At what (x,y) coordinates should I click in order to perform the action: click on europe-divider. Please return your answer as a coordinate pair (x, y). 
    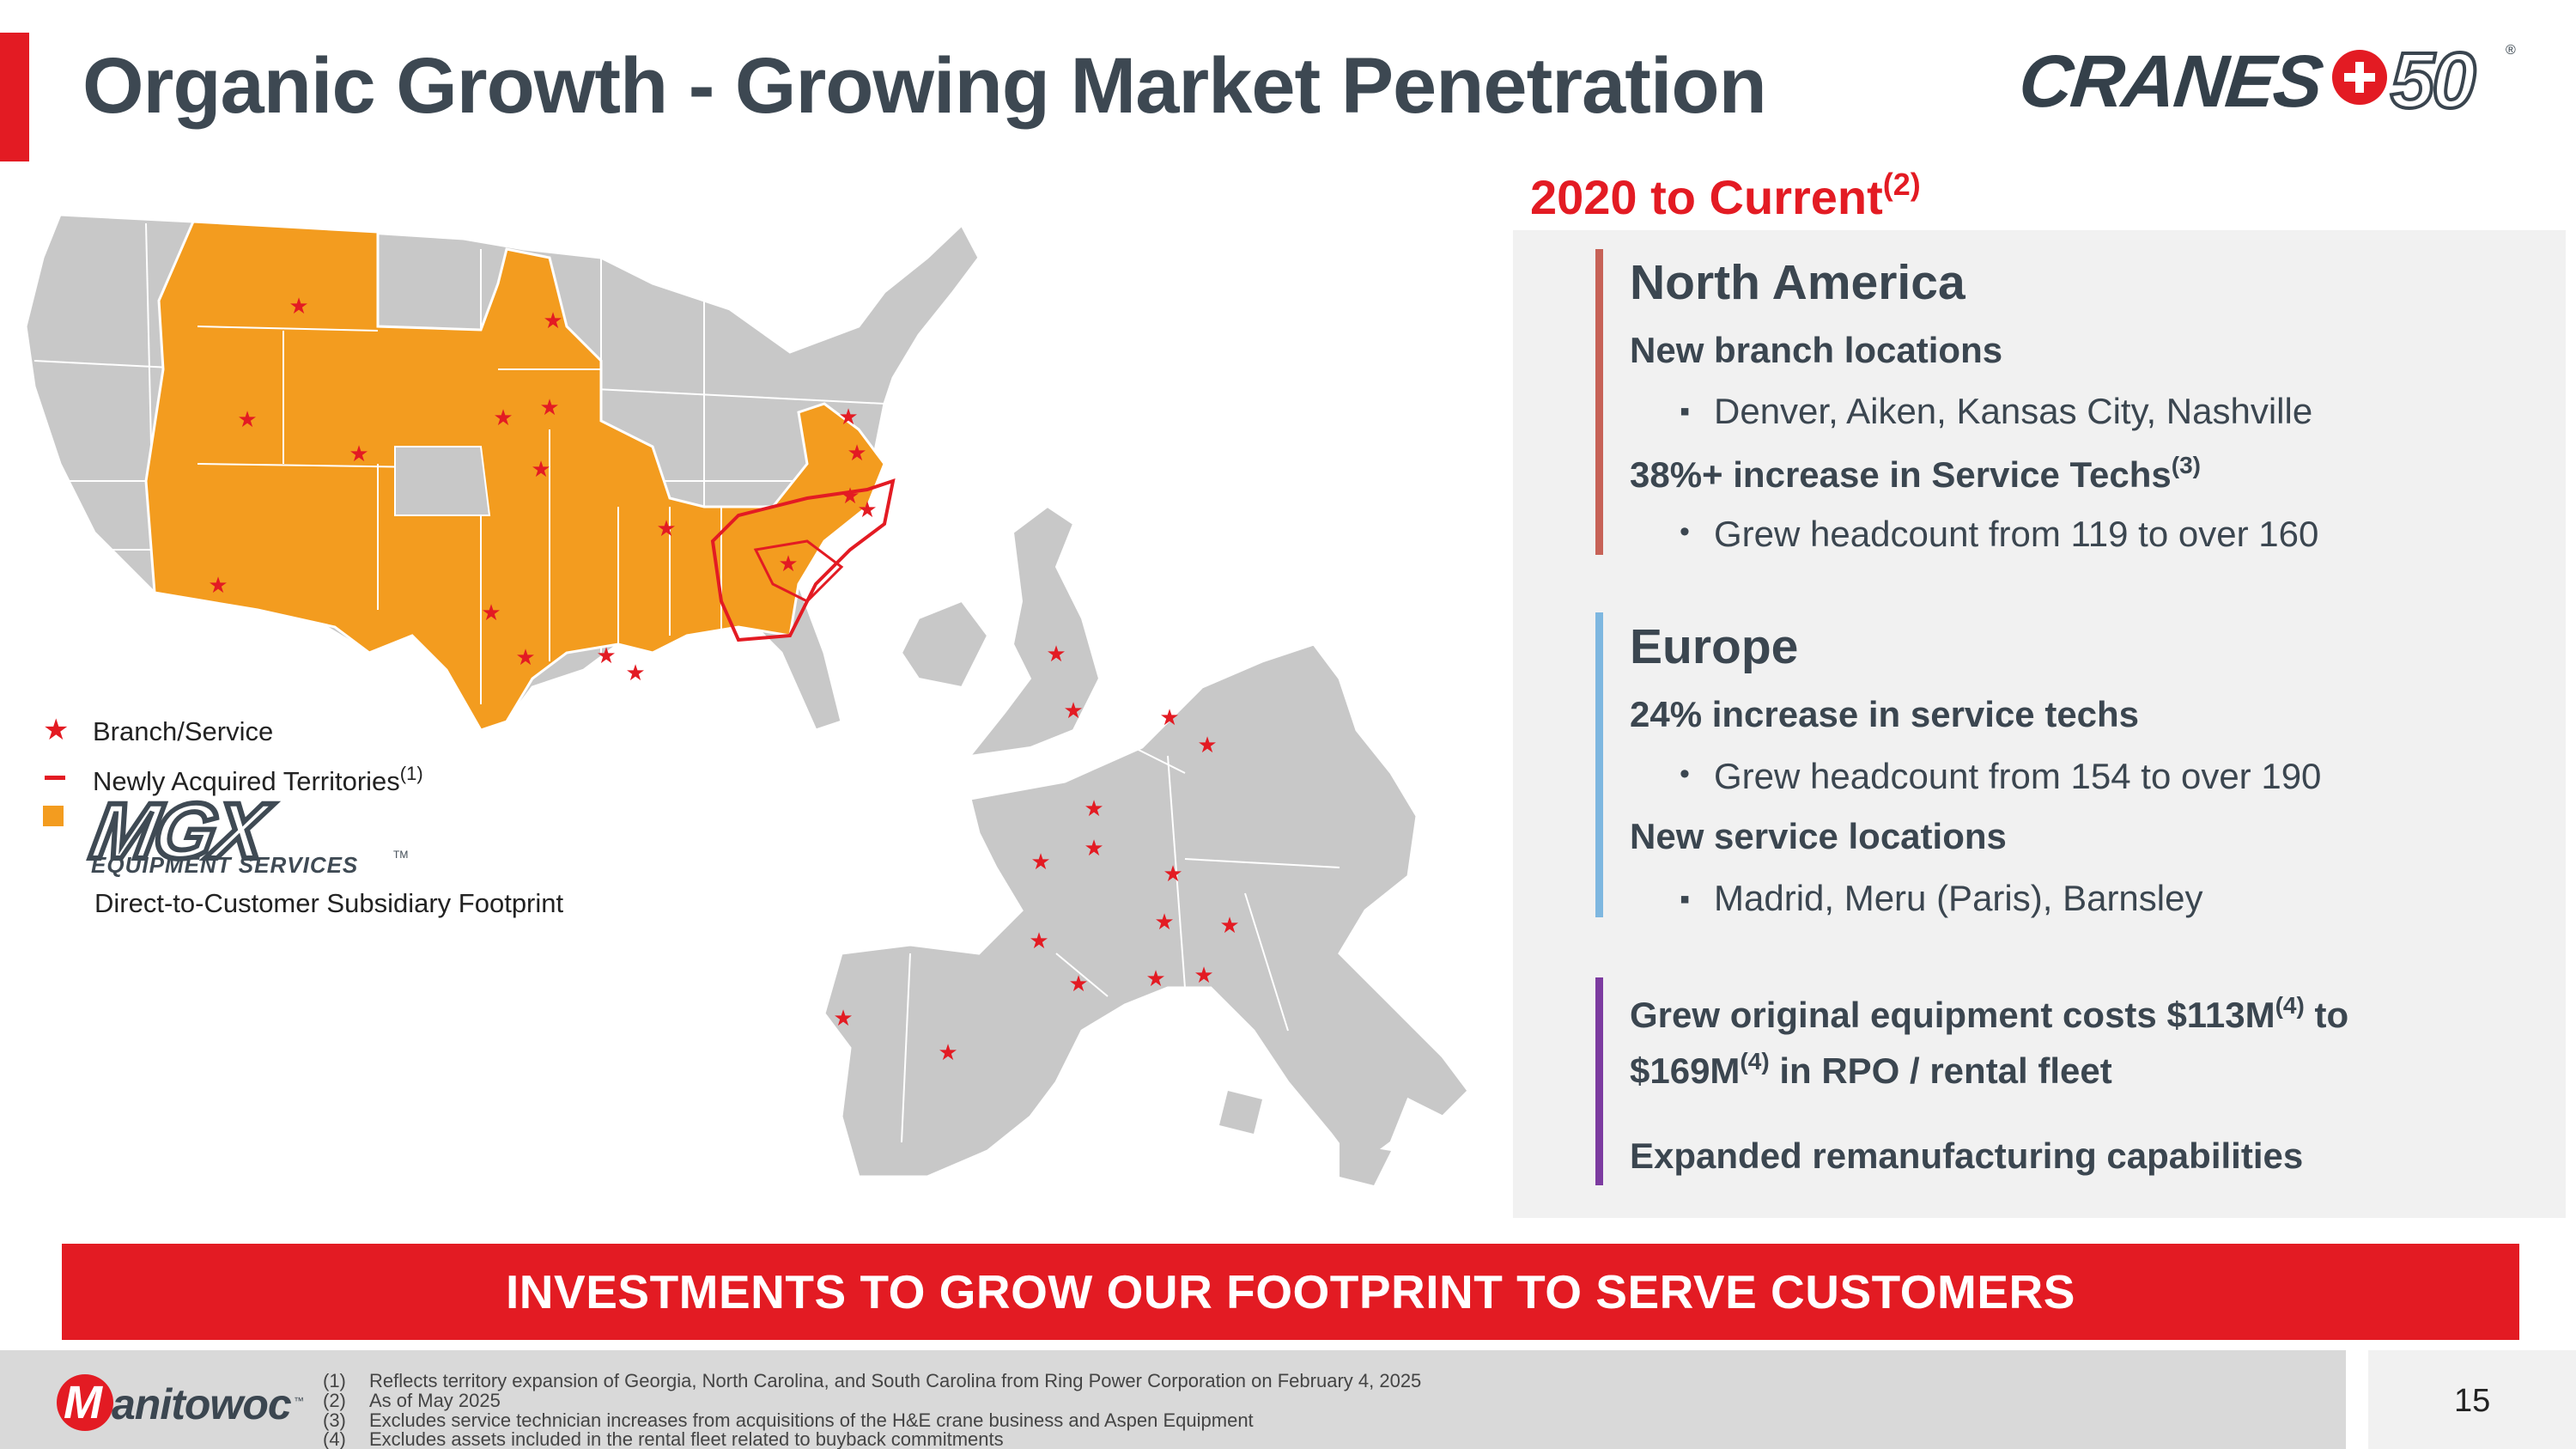
    Looking at the image, I should click on (1599, 764).